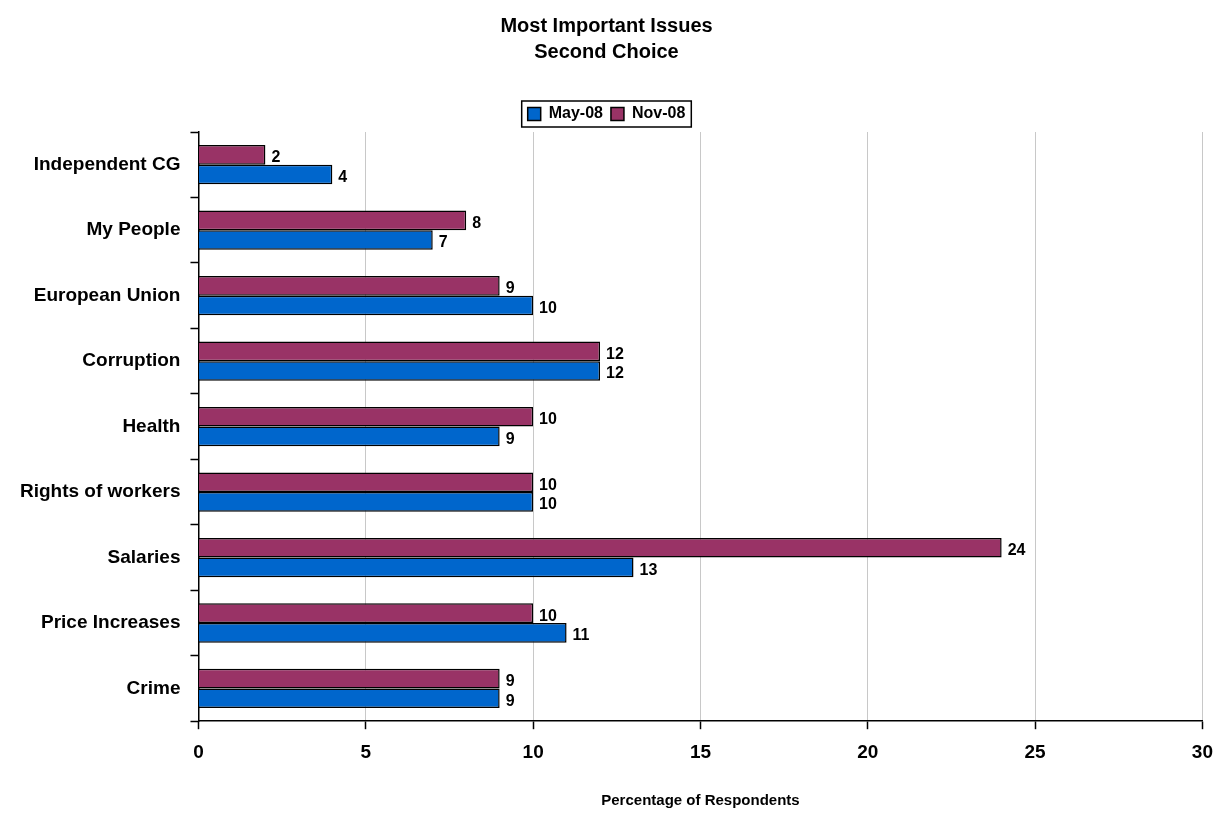 This screenshot has height=824, width=1225. What do you see at coordinates (606, 50) in the screenshot?
I see `chart-subtitle: Second Choice` at bounding box center [606, 50].